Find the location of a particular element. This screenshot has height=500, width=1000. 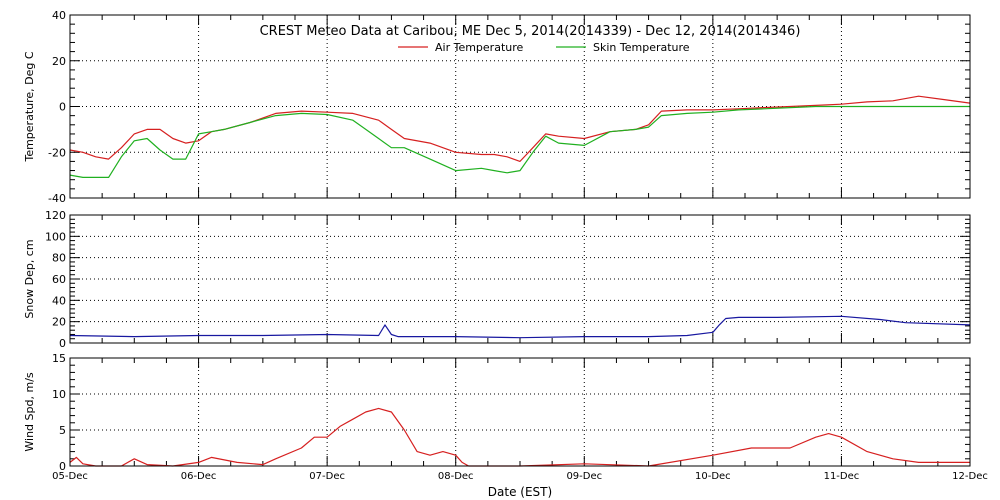

x-tick-label: 08-Dec is located at coordinates (456, 476).